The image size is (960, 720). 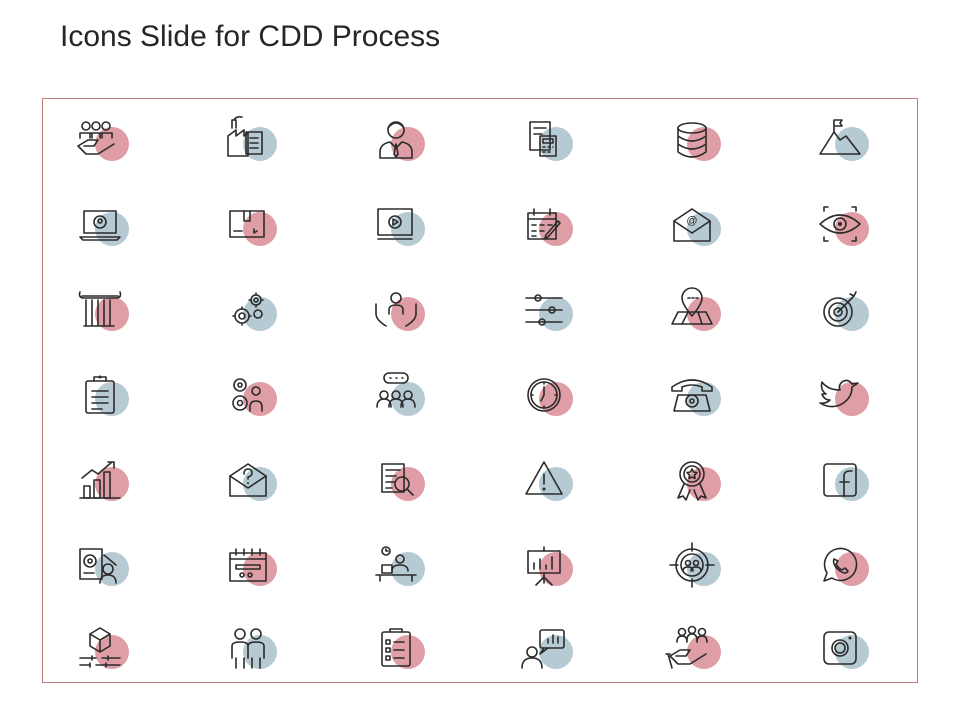 What do you see at coordinates (840, 648) in the screenshot?
I see `instagram-camera-icon` at bounding box center [840, 648].